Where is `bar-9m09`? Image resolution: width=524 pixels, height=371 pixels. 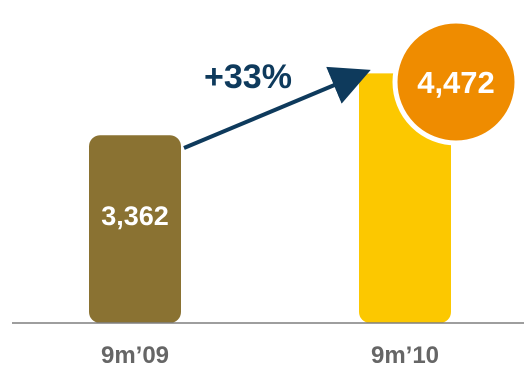
bar-9m09 is located at coordinates (135, 229).